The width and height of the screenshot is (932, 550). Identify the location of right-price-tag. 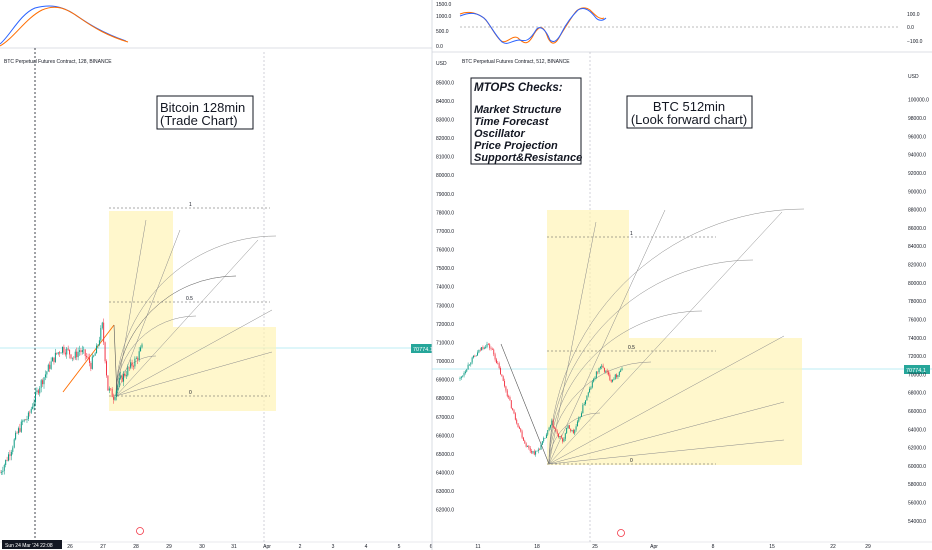
(917, 369).